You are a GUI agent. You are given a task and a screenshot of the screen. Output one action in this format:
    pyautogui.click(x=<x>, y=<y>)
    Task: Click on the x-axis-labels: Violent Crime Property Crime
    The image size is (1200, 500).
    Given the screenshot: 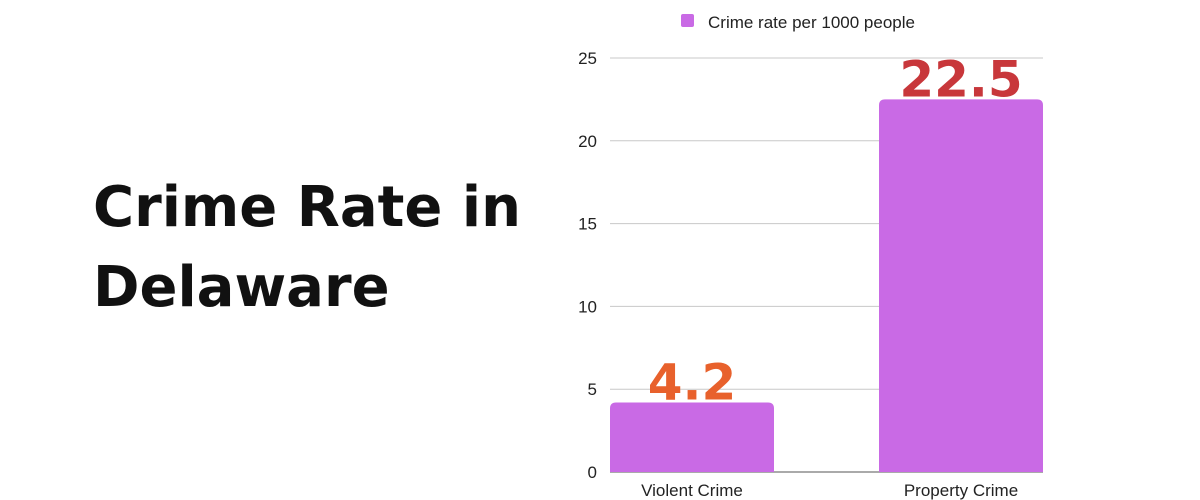 What is the action you would take?
    pyautogui.click(x=829, y=490)
    